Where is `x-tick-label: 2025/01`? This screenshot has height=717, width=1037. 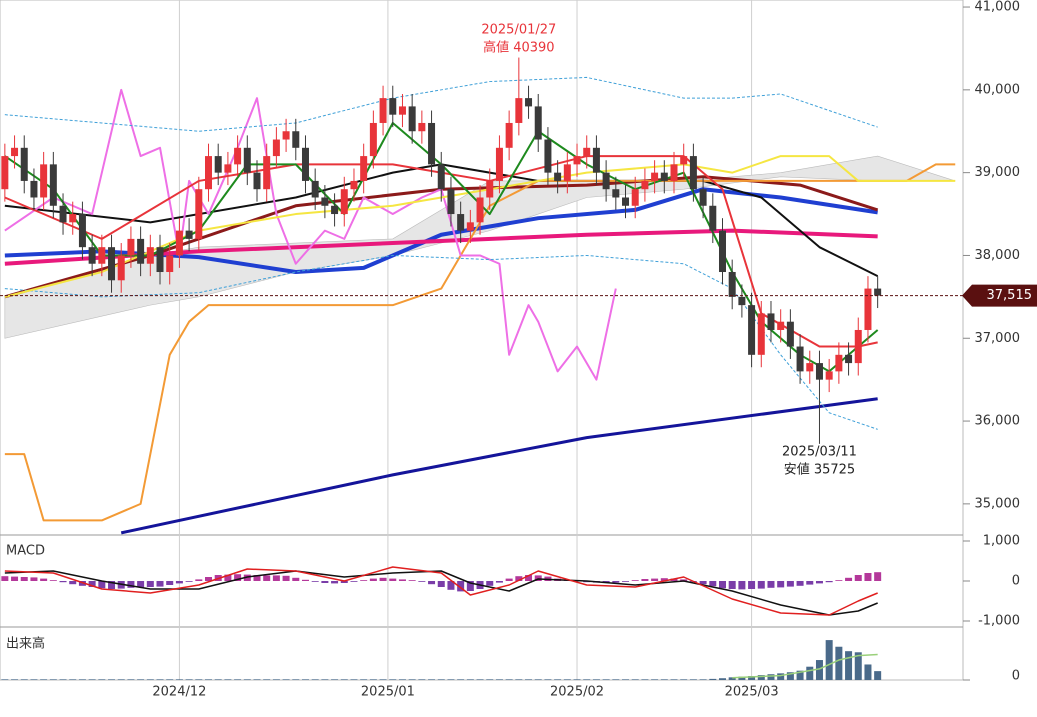 x-tick-label: 2025/01 is located at coordinates (388, 692).